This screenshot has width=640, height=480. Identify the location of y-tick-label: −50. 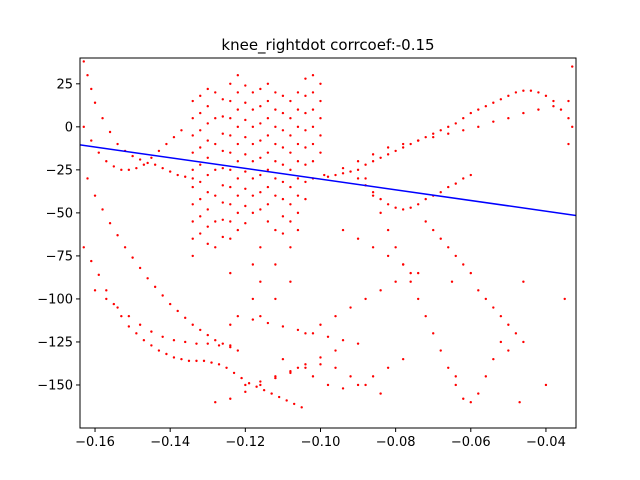
(59, 213).